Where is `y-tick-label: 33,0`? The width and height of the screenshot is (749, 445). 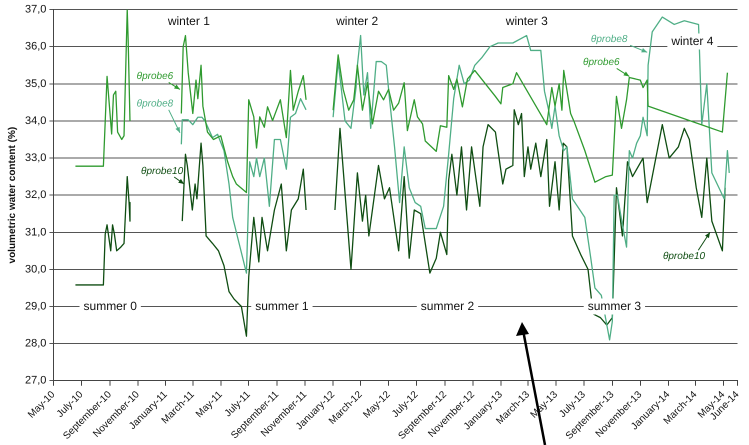
y-tick-label: 33,0 is located at coordinates (35, 158).